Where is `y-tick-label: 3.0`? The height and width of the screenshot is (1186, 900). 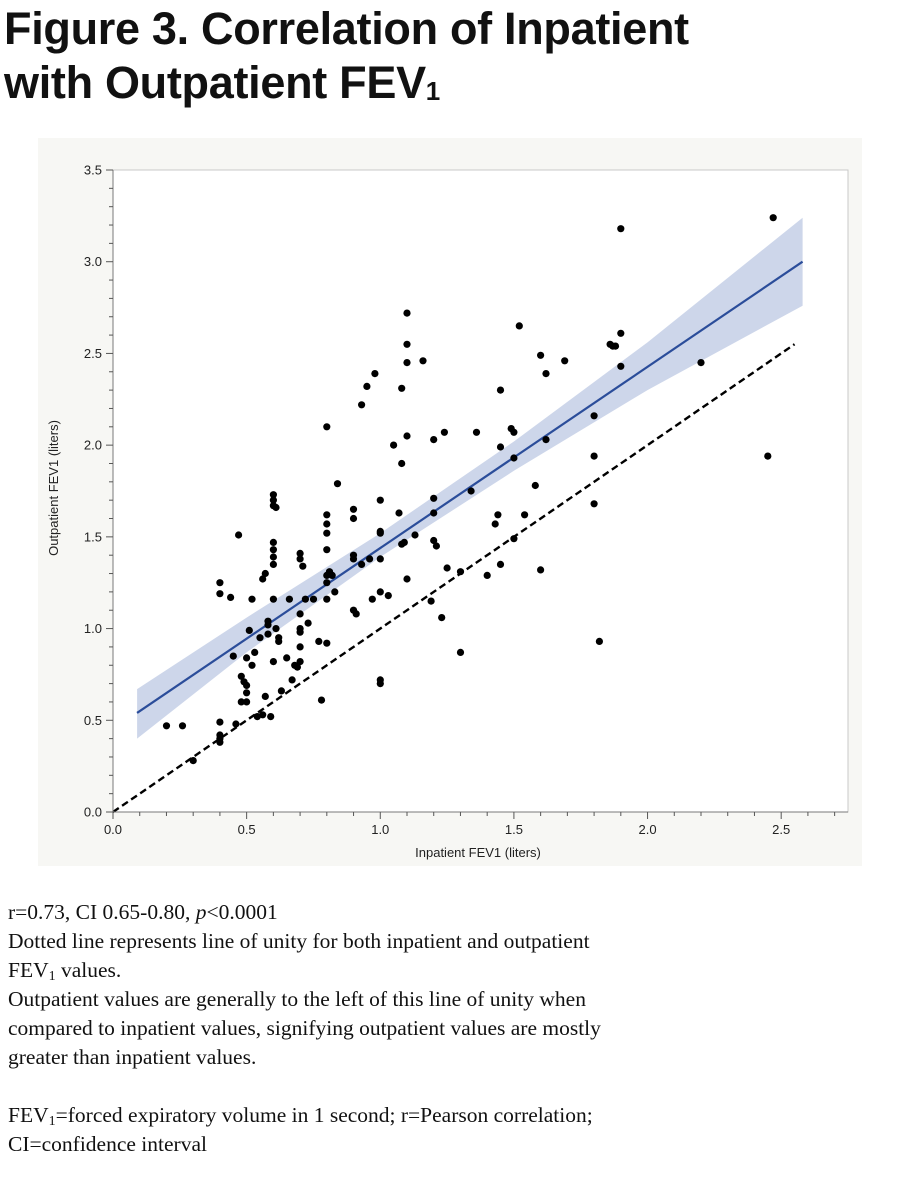 y-tick-label: 3.0 is located at coordinates (93, 261).